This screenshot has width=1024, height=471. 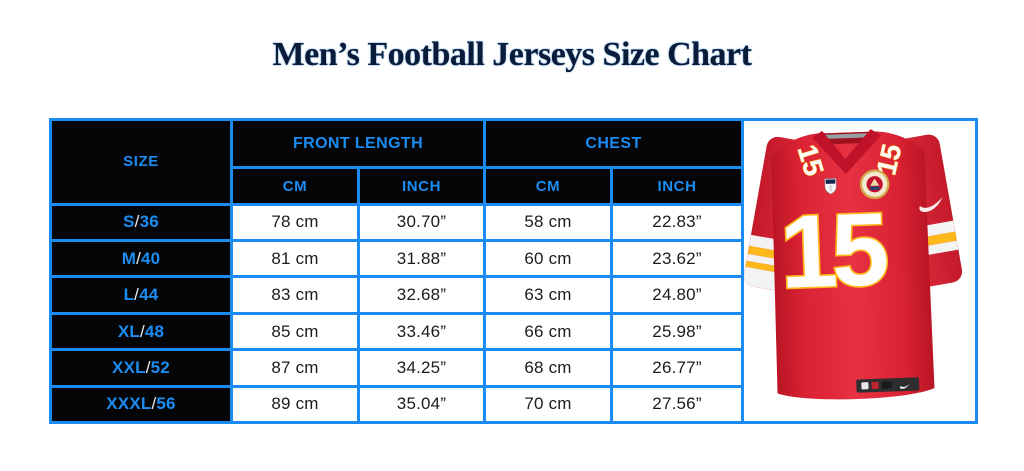 I want to click on chest-inch-cell: 27.56”, so click(x=677, y=404).